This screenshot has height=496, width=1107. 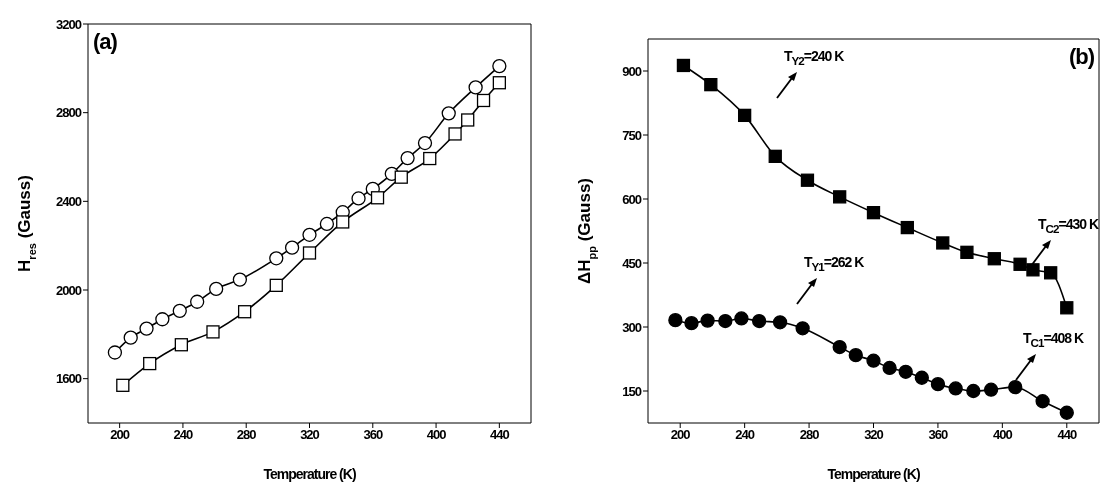 What do you see at coordinates (69, 379) in the screenshot?
I see `y-tick-label: 1600` at bounding box center [69, 379].